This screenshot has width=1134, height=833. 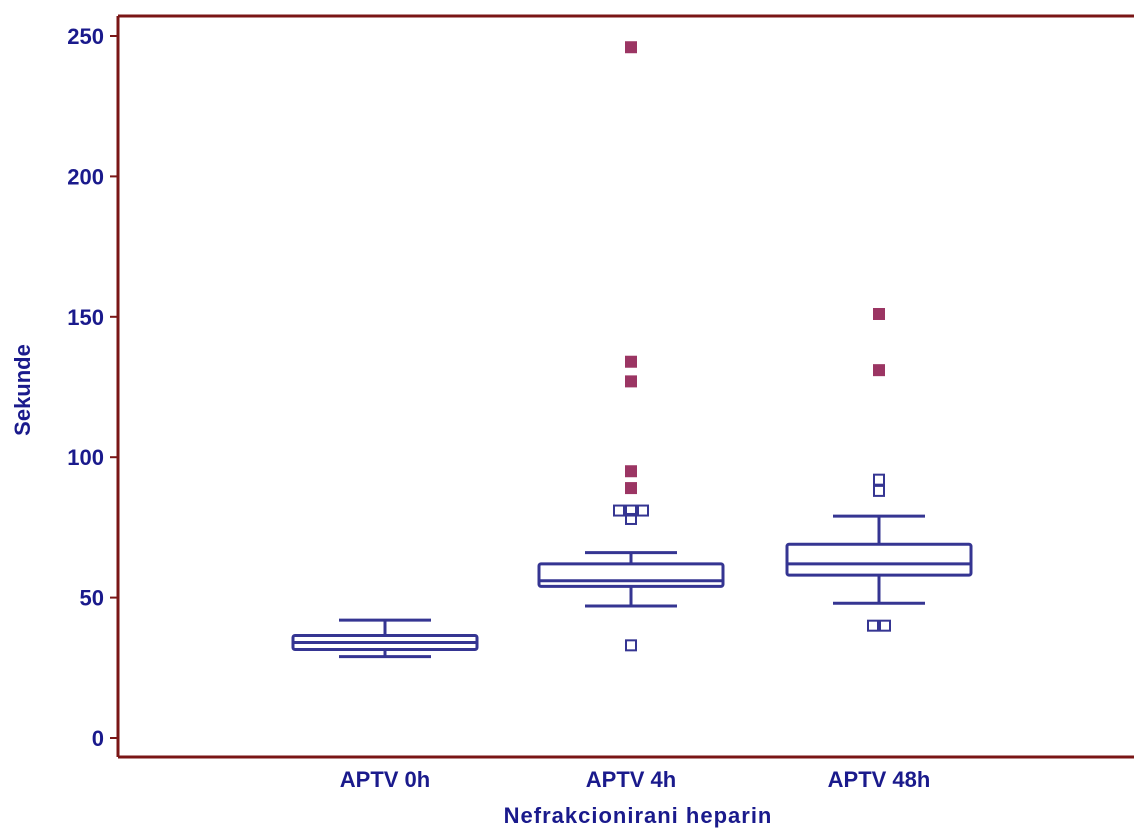 I want to click on y-tick-label: 50, so click(x=92, y=598).